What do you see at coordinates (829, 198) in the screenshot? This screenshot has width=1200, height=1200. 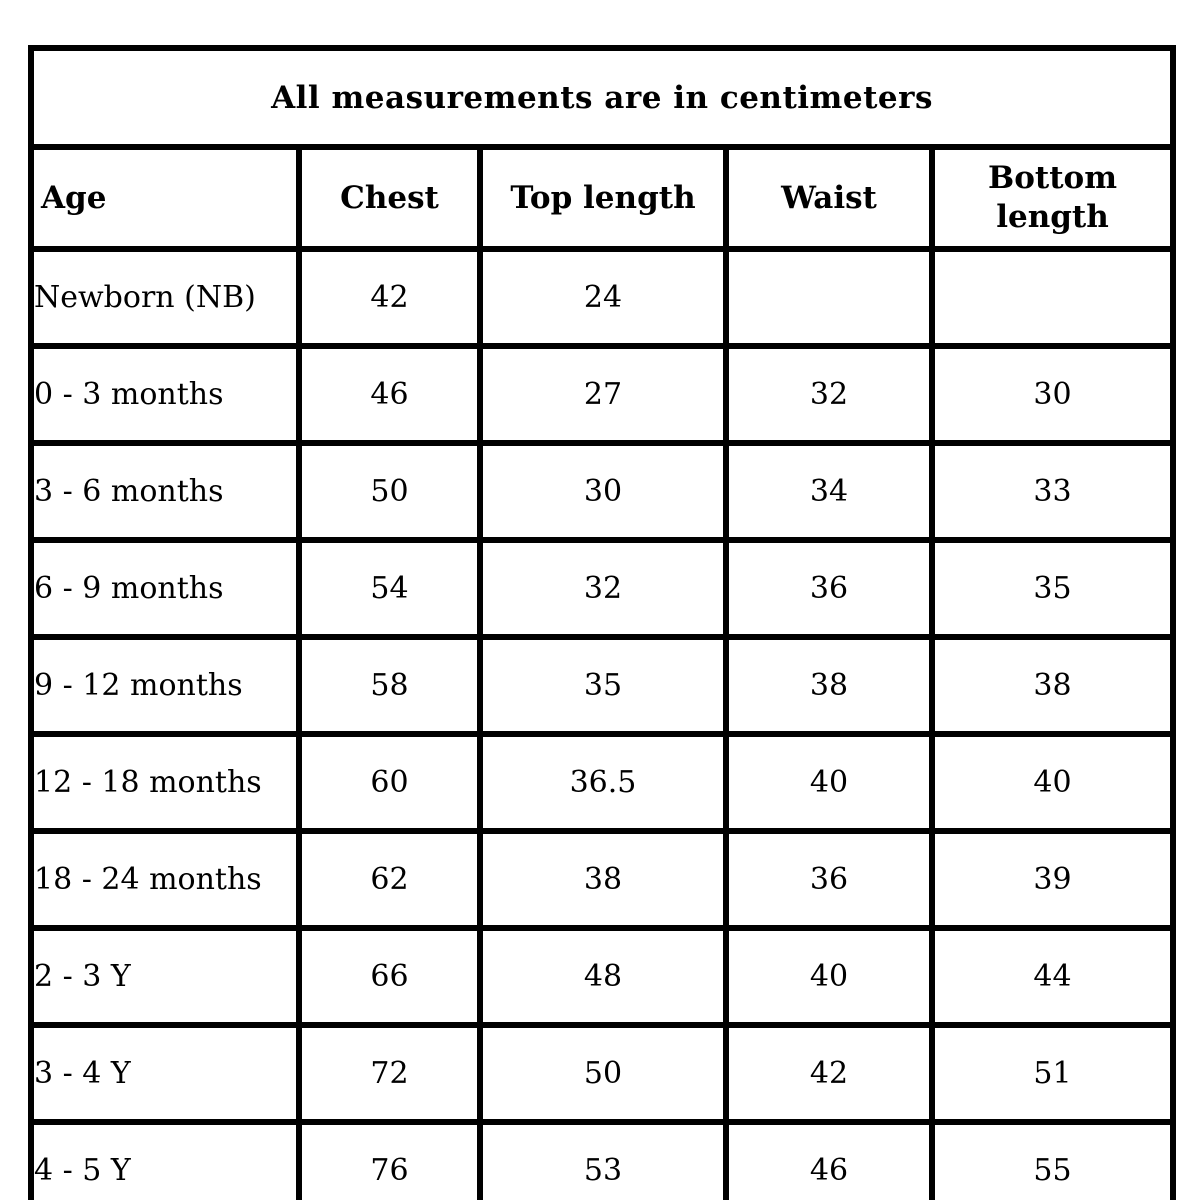 I see `column-header-waist: Waist` at bounding box center [829, 198].